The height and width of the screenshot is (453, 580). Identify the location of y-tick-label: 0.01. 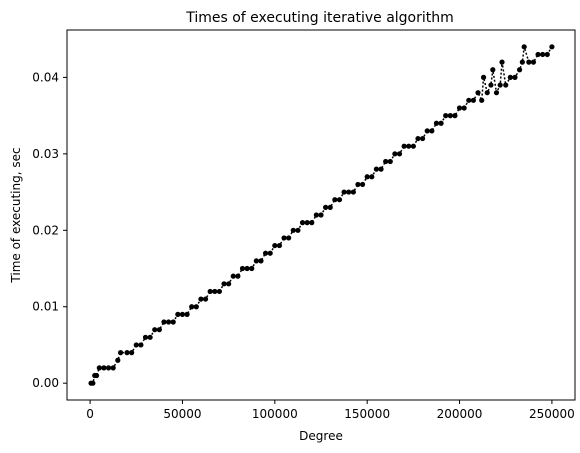
(45, 307).